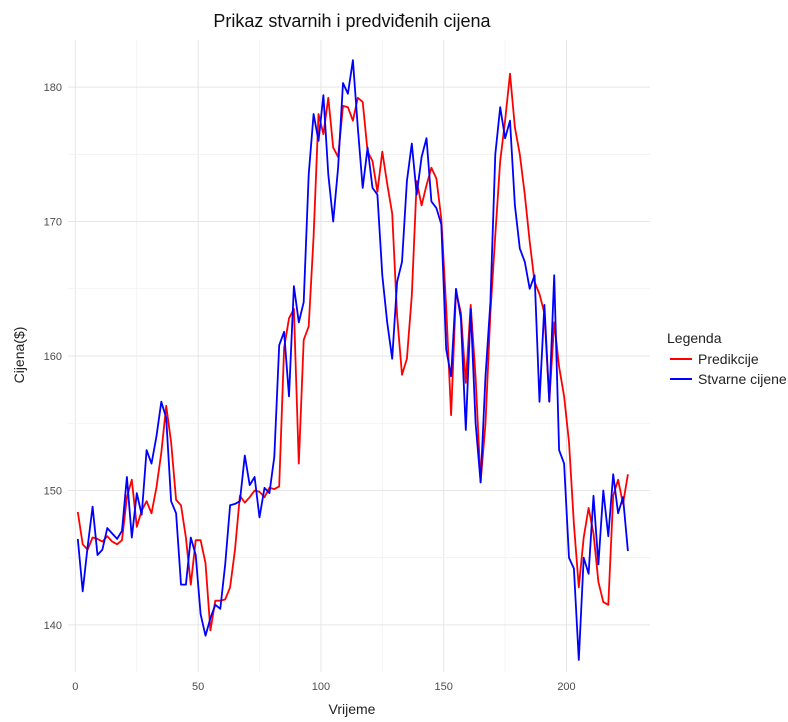 Image resolution: width=788 pixels, height=722 pixels. What do you see at coordinates (198, 687) in the screenshot?
I see `x-tick-label: 50` at bounding box center [198, 687].